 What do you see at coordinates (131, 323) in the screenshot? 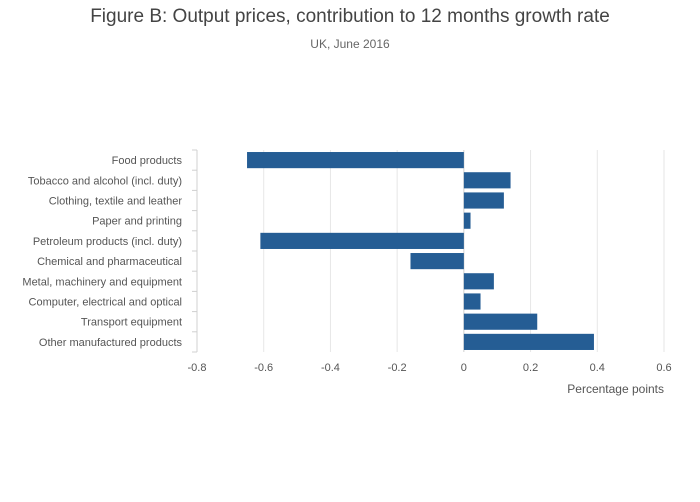
I see `category-label: Transport equipment` at bounding box center [131, 323].